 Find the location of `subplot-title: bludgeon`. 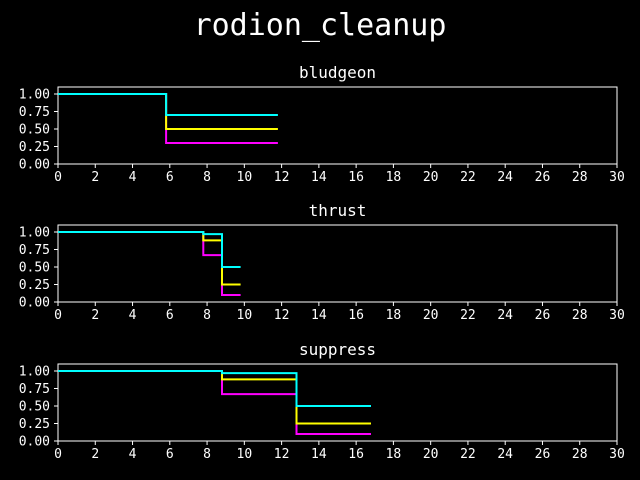

subplot-title: bludgeon is located at coordinates (337, 72).